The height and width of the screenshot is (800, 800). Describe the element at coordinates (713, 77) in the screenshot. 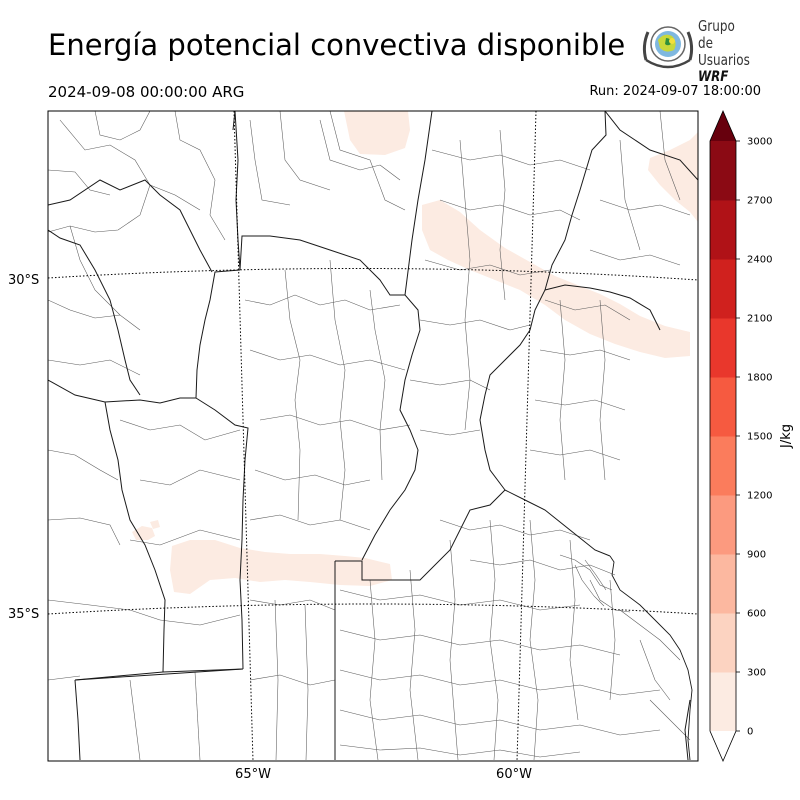

I see `logo-line-3: WRF` at that location.